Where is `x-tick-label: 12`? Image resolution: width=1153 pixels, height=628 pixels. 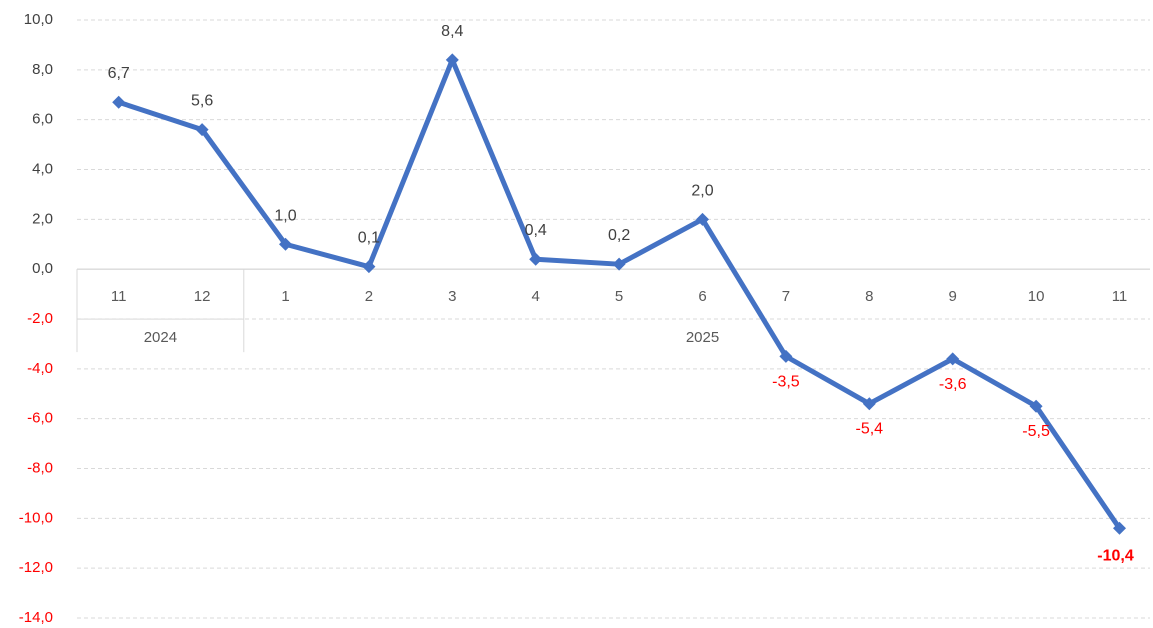
x-tick-label: 12 is located at coordinates (202, 296).